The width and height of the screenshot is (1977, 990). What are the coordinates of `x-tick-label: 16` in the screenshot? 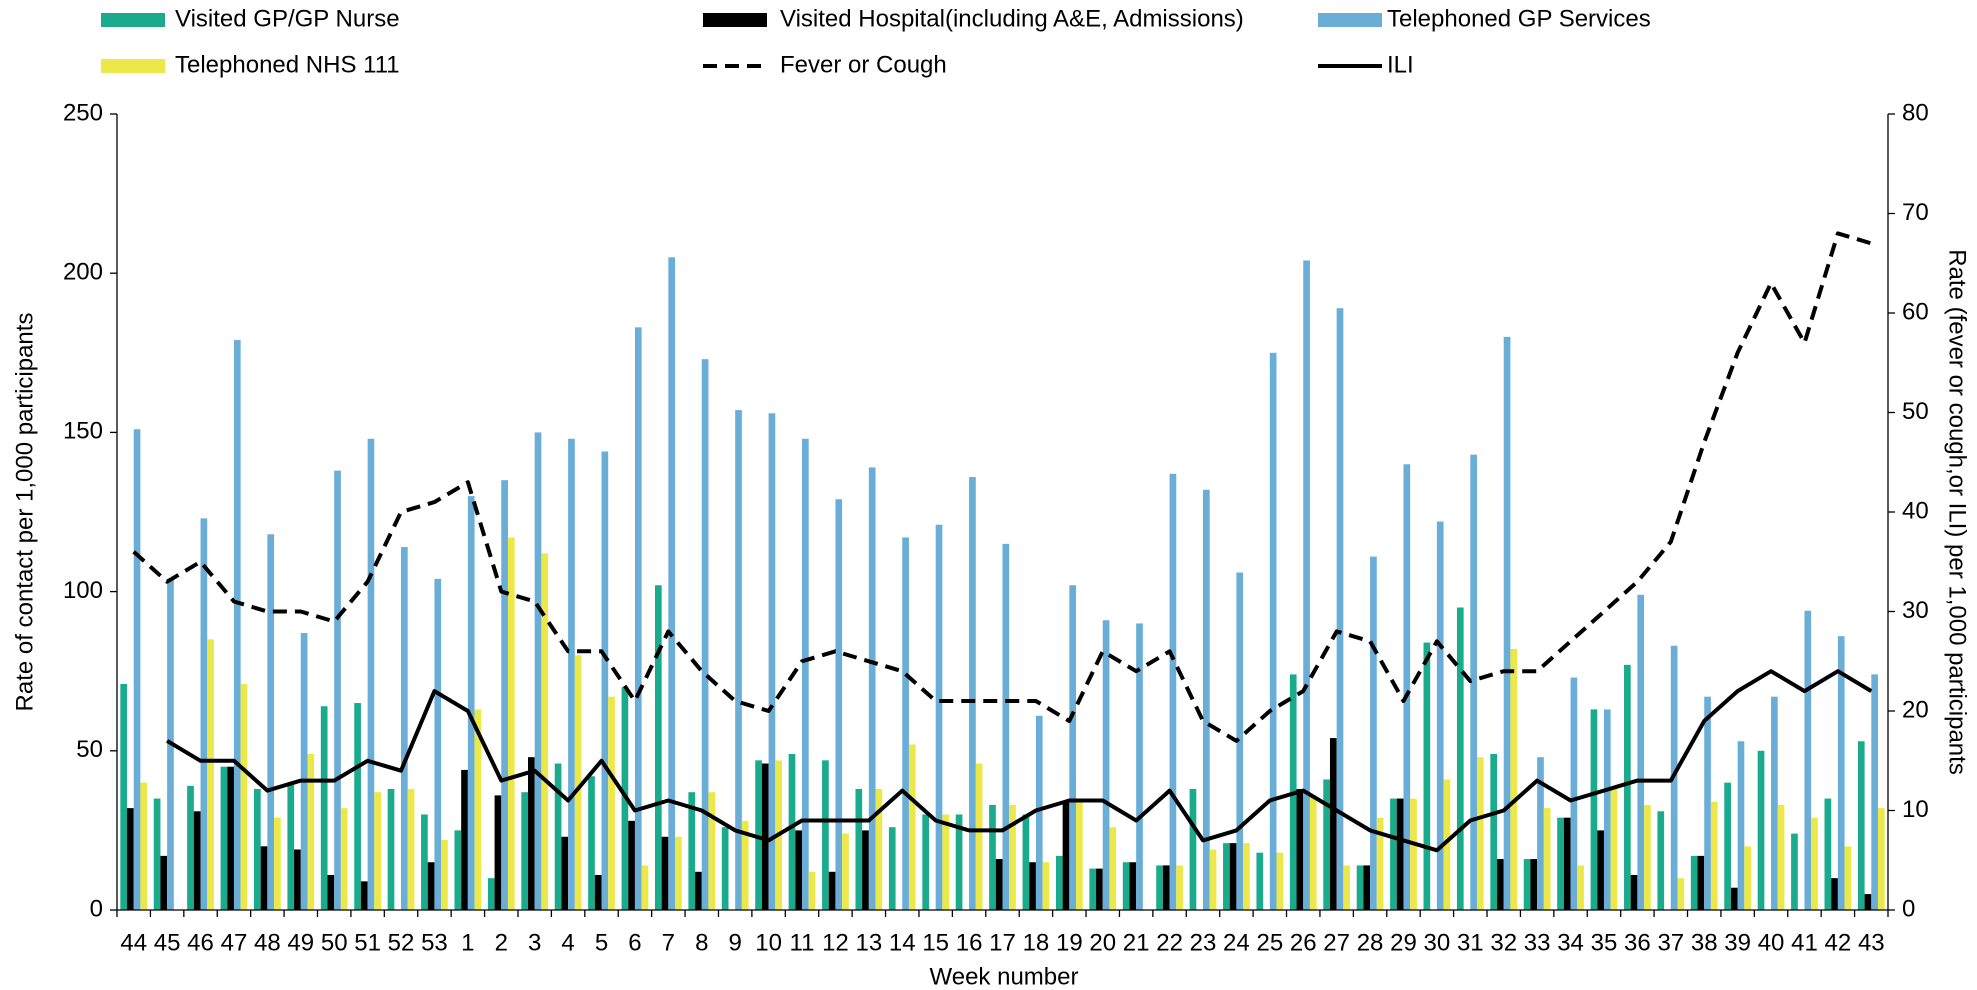 It's located at (969, 942).